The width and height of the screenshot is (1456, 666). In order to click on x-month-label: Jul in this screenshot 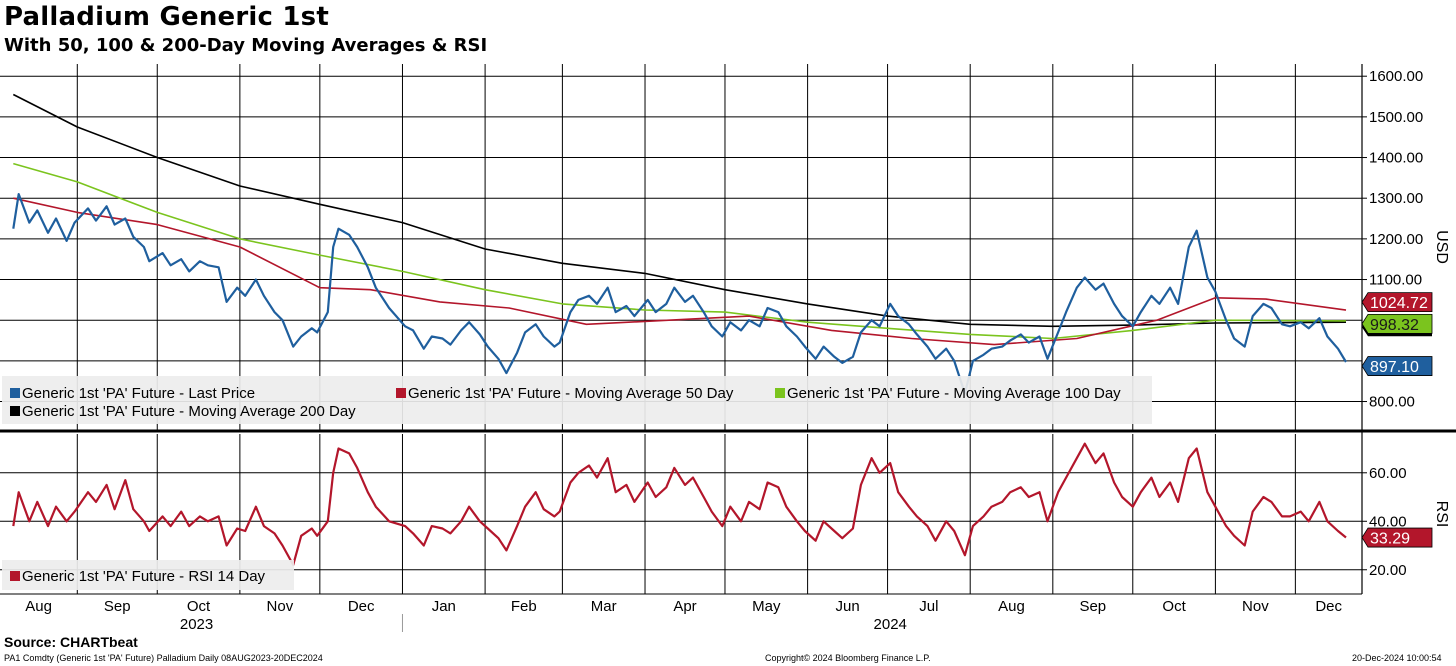, I will do `click(928, 606)`.